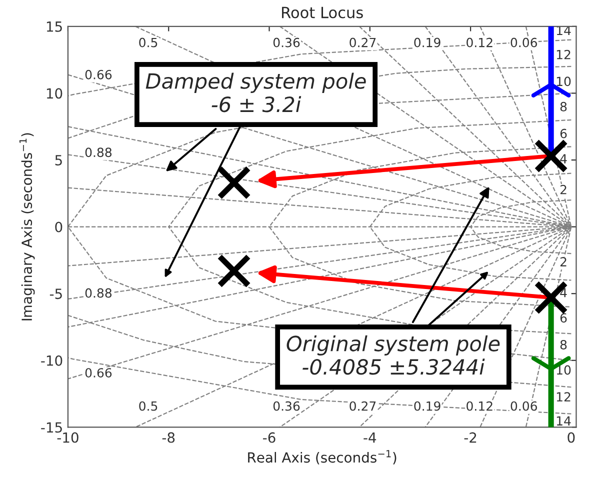 Image resolution: width=591 pixels, height=480 pixels. Describe the element at coordinates (56, 294) in the screenshot. I see `y-tick-label: -5` at that location.